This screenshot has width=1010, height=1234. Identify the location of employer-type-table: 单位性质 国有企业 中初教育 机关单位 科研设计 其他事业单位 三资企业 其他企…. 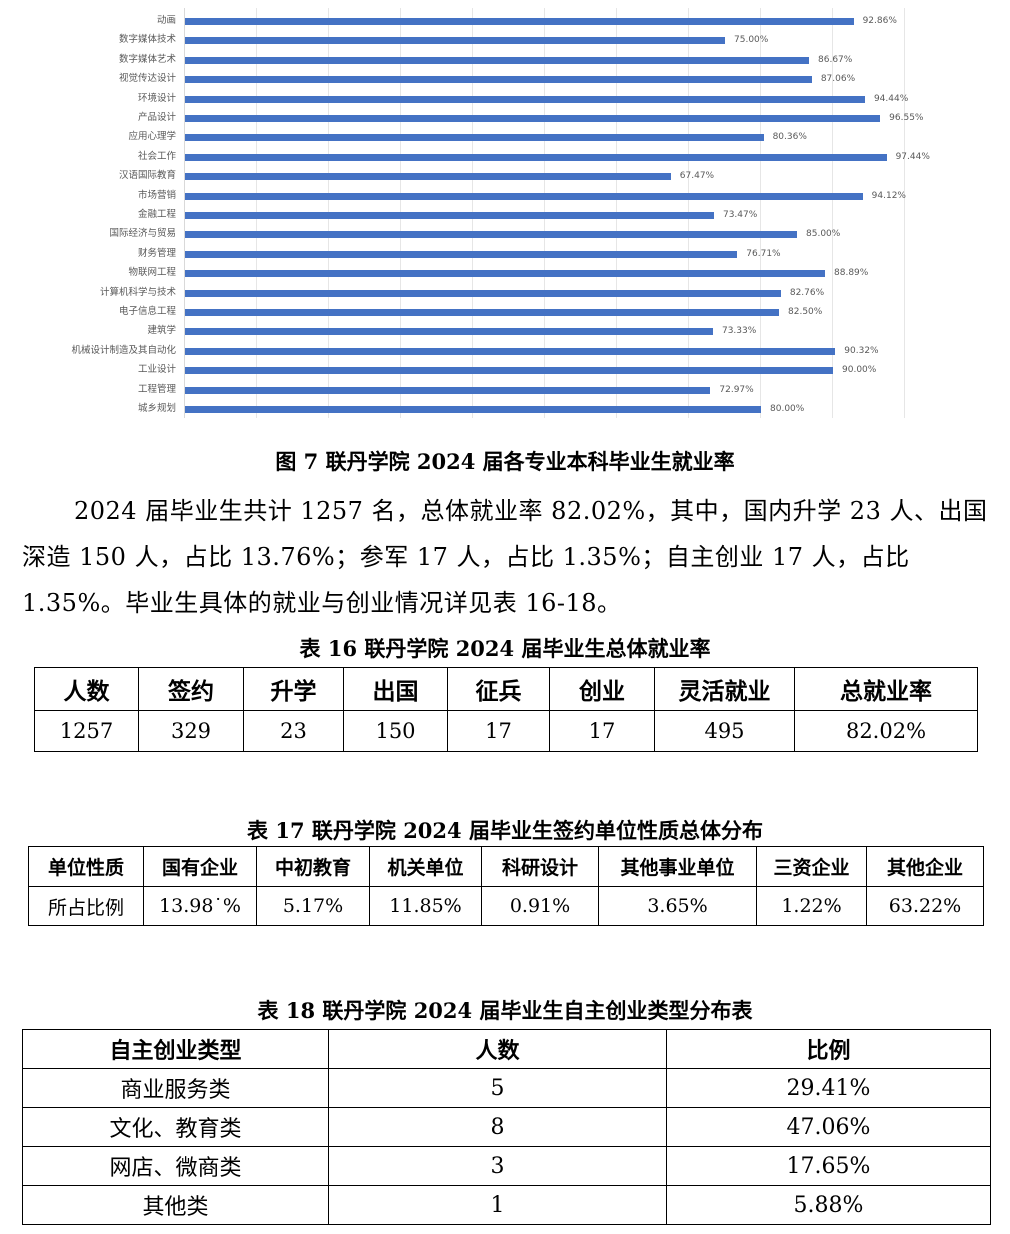
(506, 886).